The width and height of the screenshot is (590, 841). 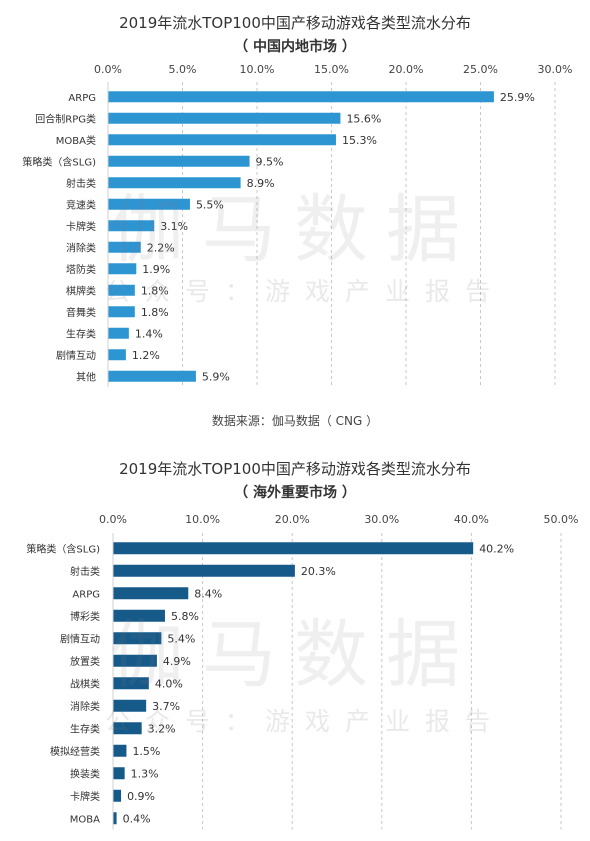 What do you see at coordinates (75, 751) in the screenshot?
I see `category-label: 模拟经营类` at bounding box center [75, 751].